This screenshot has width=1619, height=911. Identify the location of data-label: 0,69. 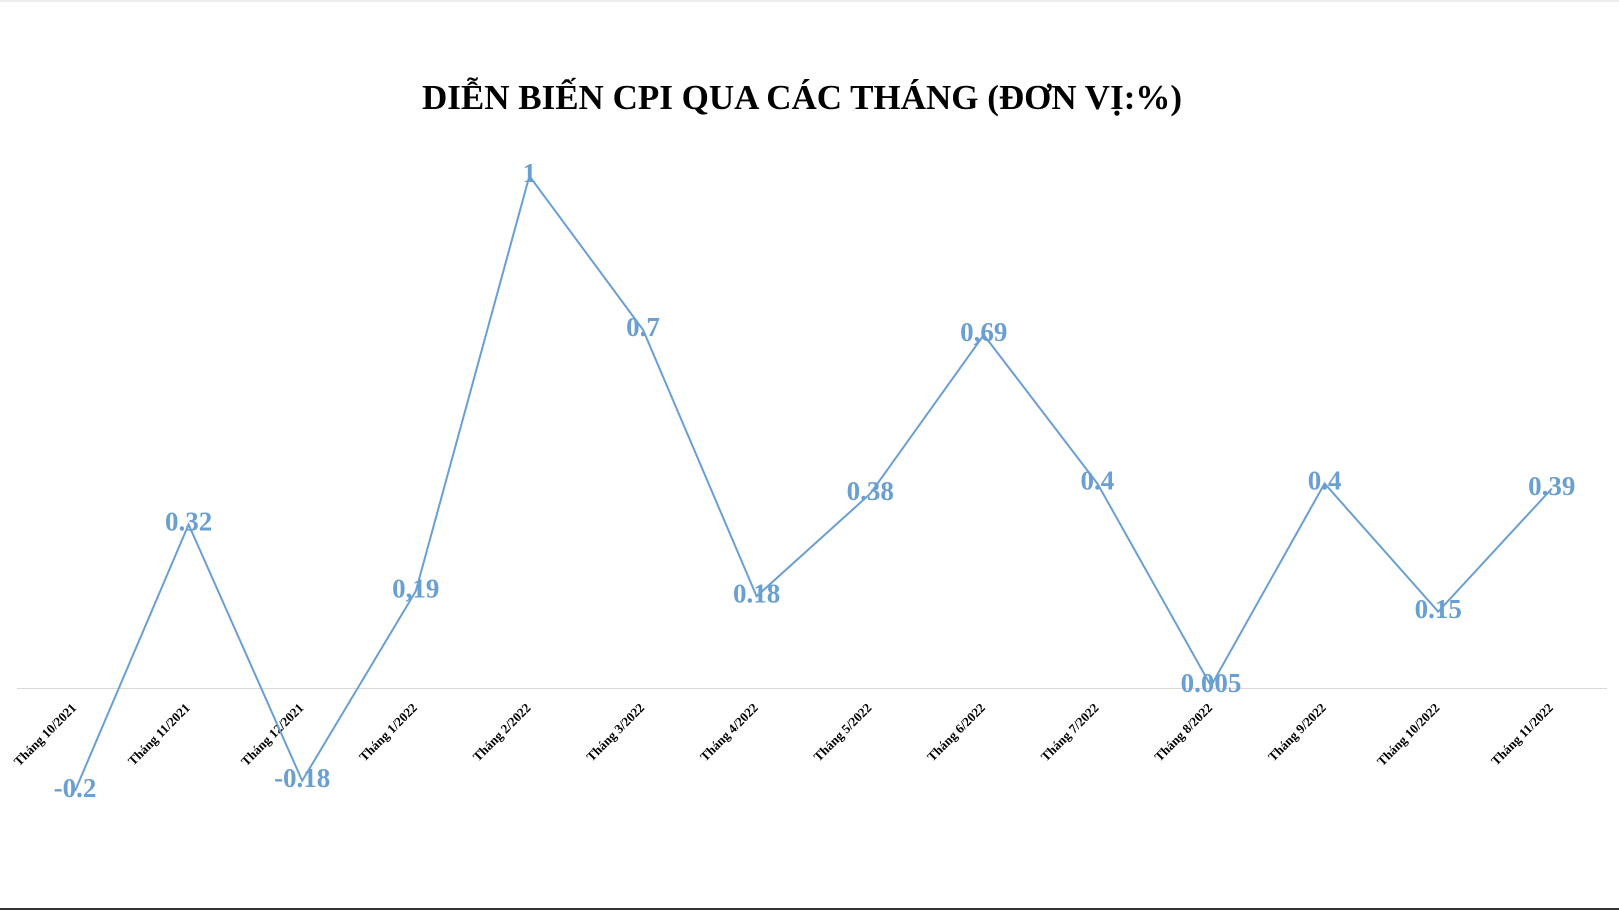
(983, 332).